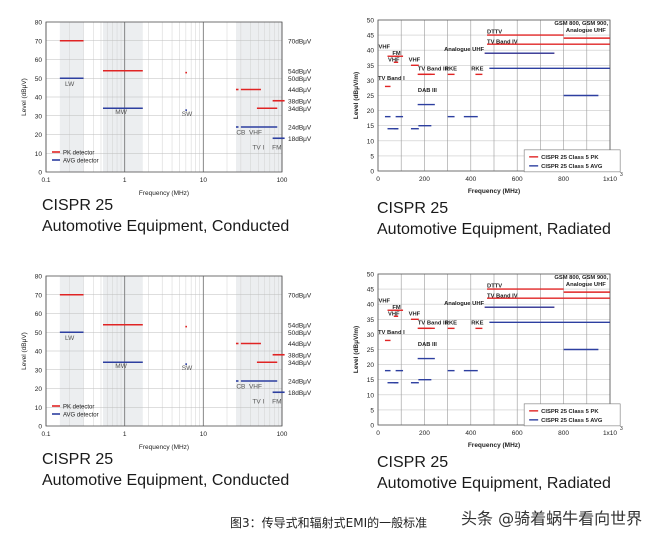 The image size is (665, 536). I want to click on x-tick-label: 1x10, so click(610, 179).